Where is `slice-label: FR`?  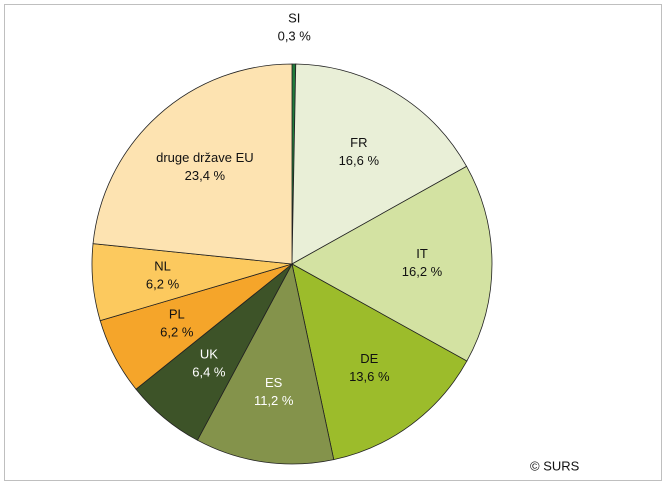
slice-label: FR is located at coordinates (358, 142).